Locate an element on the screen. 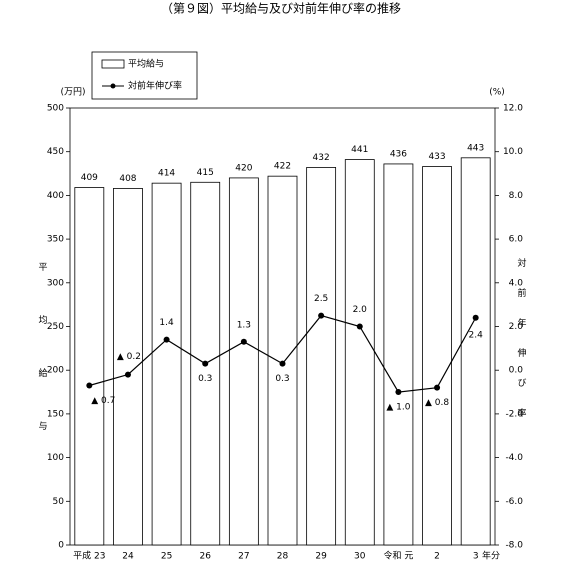 The width and height of the screenshot is (562, 567). y-tick-label: 0 is located at coordinates (61, 546).